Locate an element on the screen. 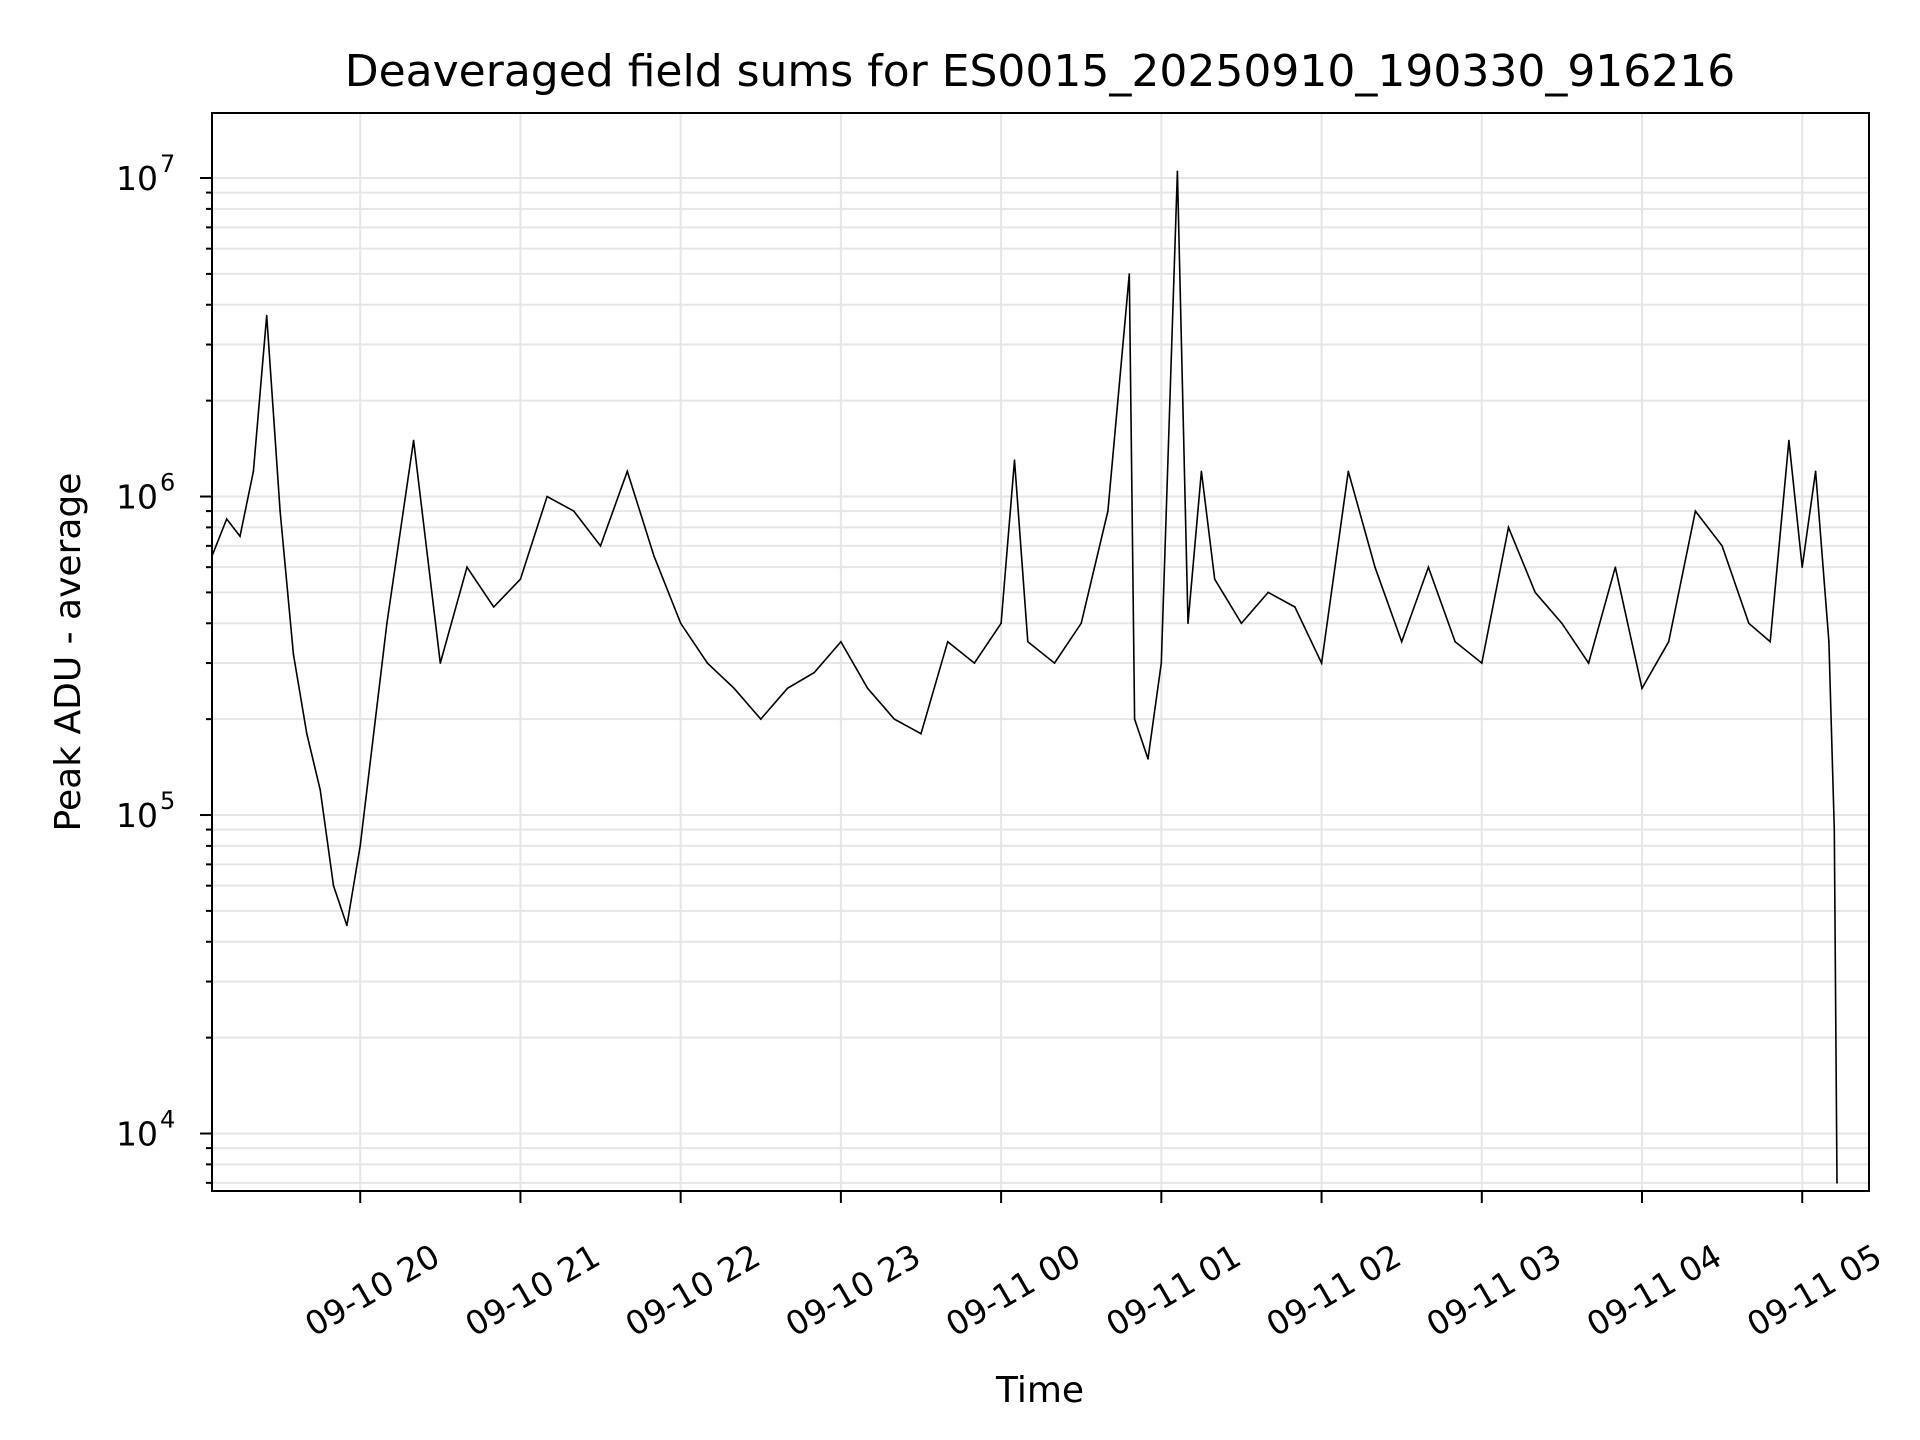 This screenshot has height=1440, width=1920. y-tick-exponent: 5 is located at coordinates (167, 801).